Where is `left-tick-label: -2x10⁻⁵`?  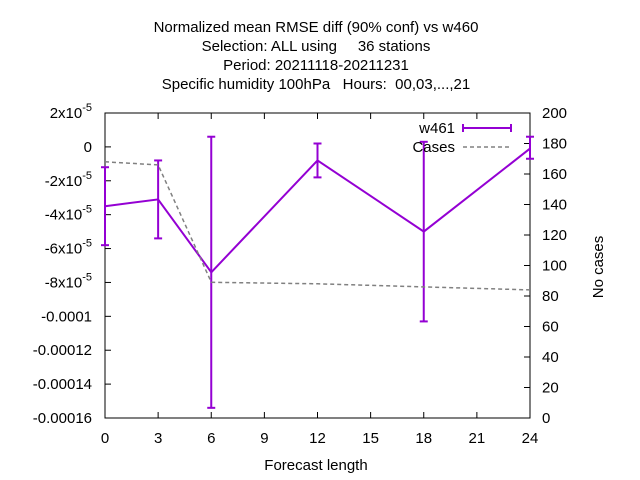 left-tick-label: -2x10⁻⁵ is located at coordinates (68, 180).